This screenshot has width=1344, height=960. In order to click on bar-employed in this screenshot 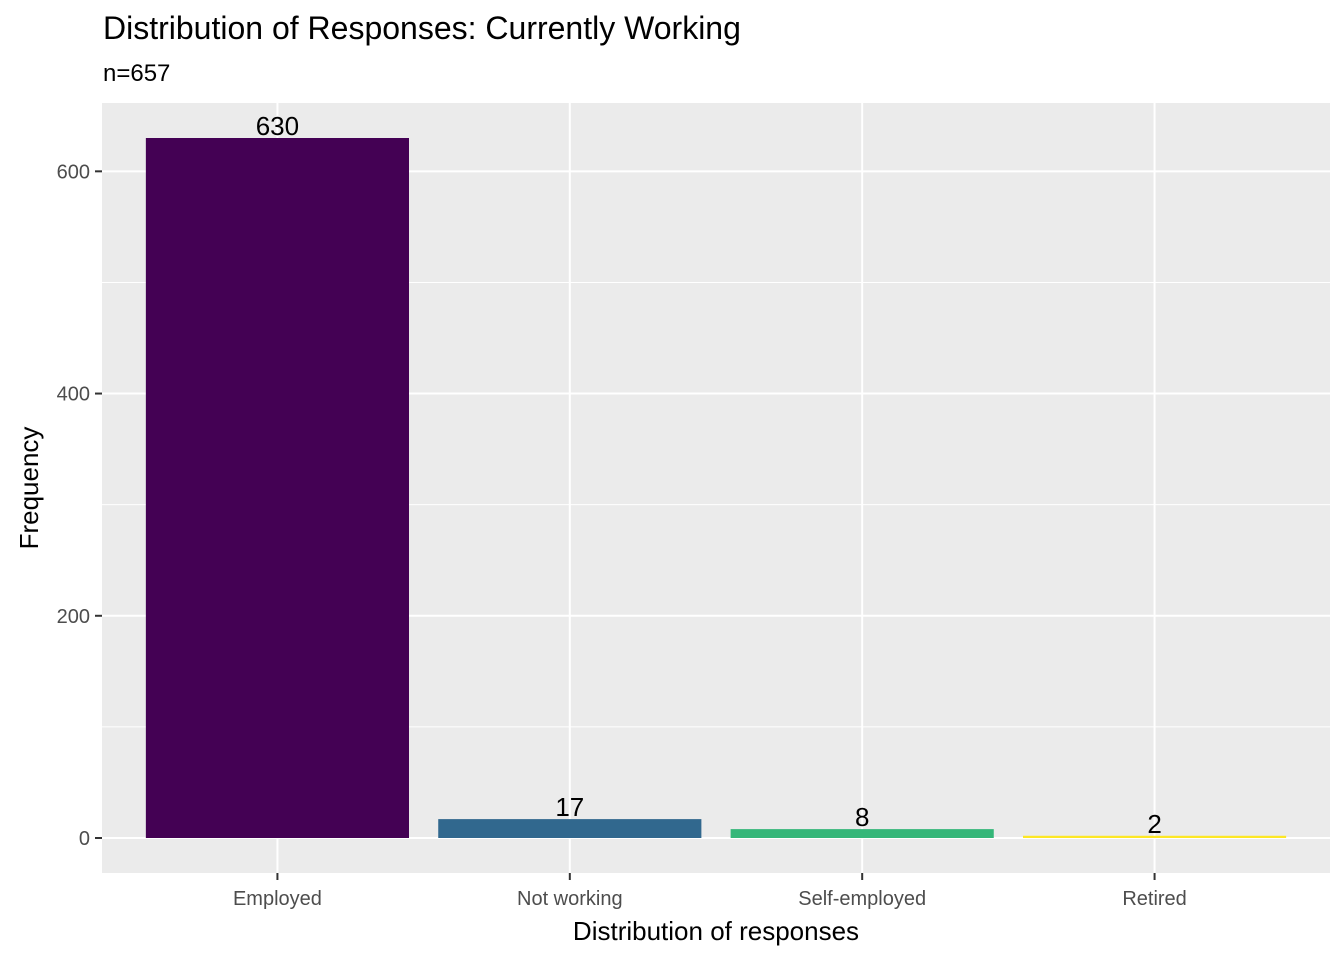, I will do `click(277, 488)`.